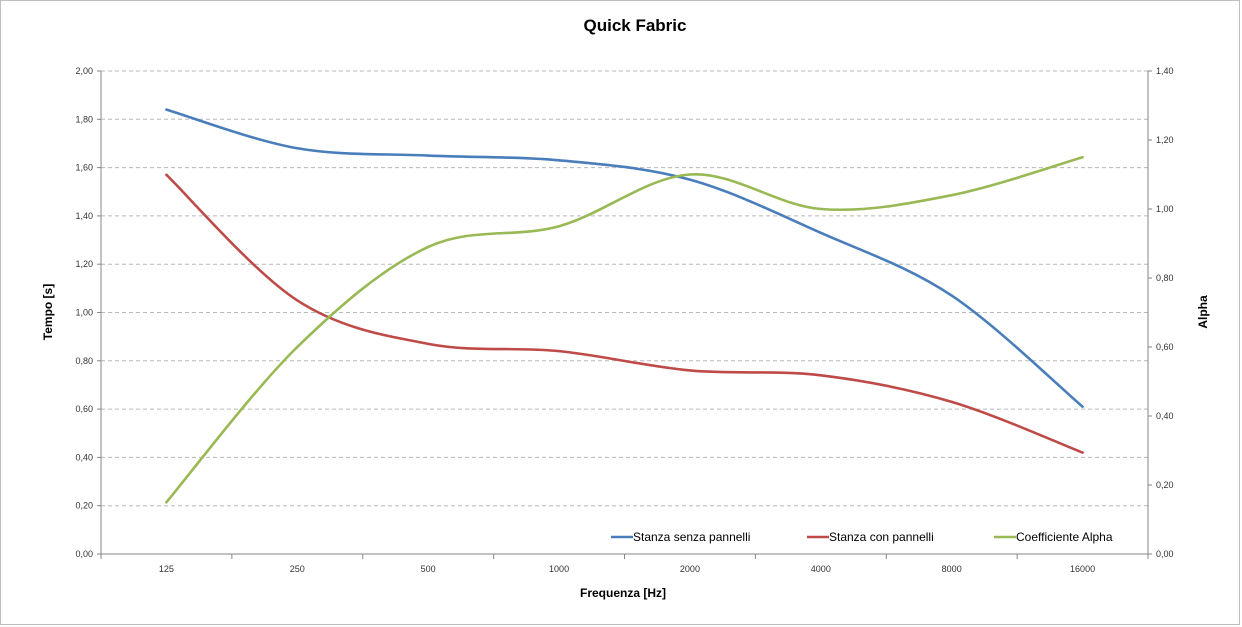 The image size is (1242, 627). What do you see at coordinates (84, 506) in the screenshot?
I see `y-tick-label: 0,20` at bounding box center [84, 506].